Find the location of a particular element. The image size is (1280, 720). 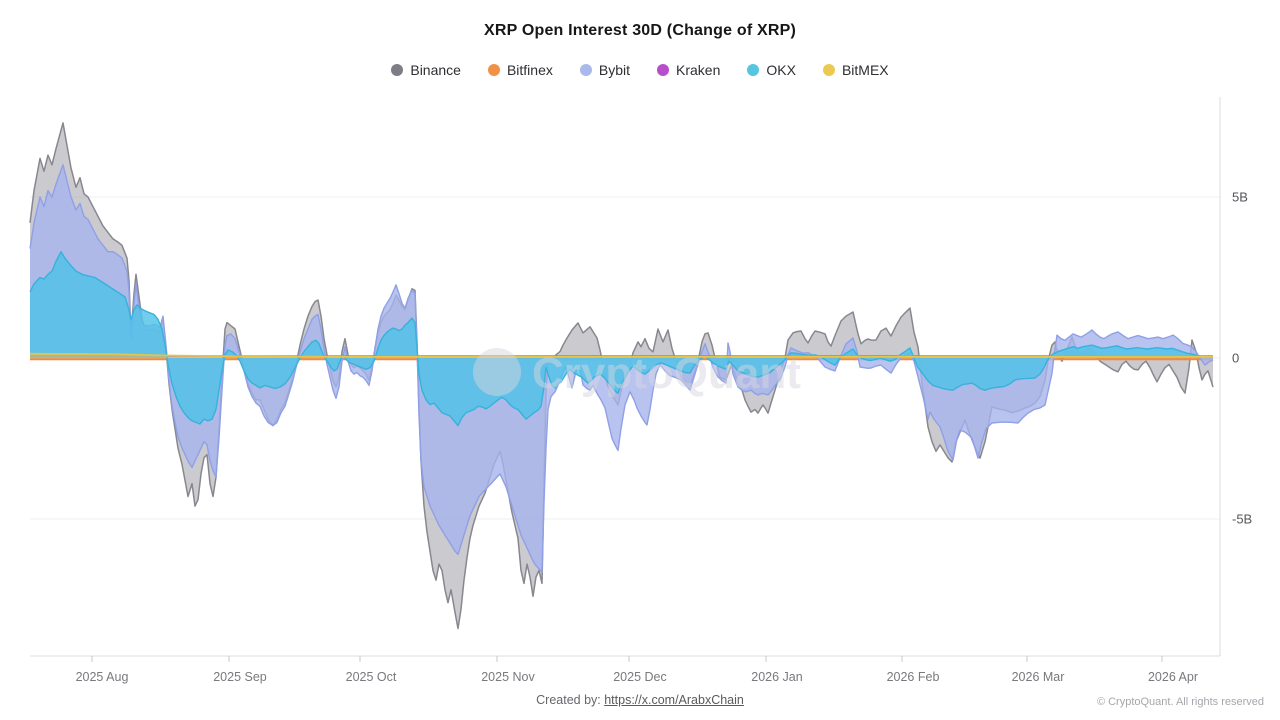

x-axis-tick-label: 2025 Nov is located at coordinates (508, 677).